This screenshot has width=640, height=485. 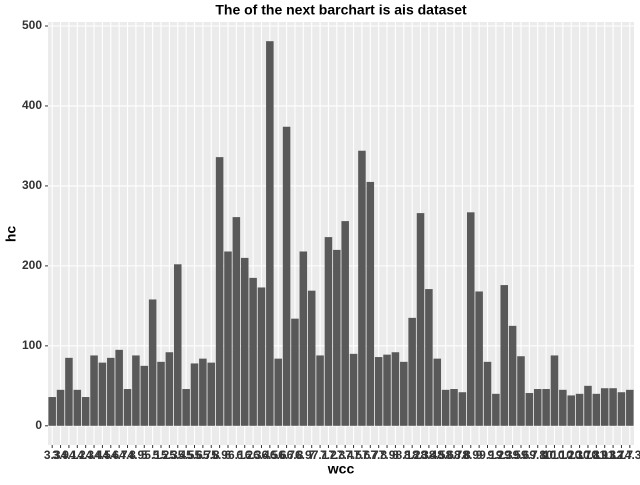 What do you see at coordinates (161, 455) in the screenshot?
I see `x-tick-label: 5.2` at bounding box center [161, 455].